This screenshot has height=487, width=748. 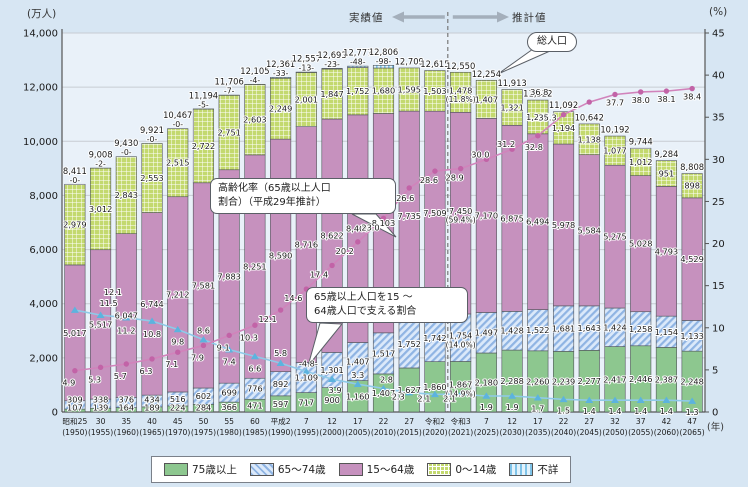 What do you see at coordinates (42, 14) in the screenshot?
I see `left-axis-unit: (万人)` at bounding box center [42, 14].